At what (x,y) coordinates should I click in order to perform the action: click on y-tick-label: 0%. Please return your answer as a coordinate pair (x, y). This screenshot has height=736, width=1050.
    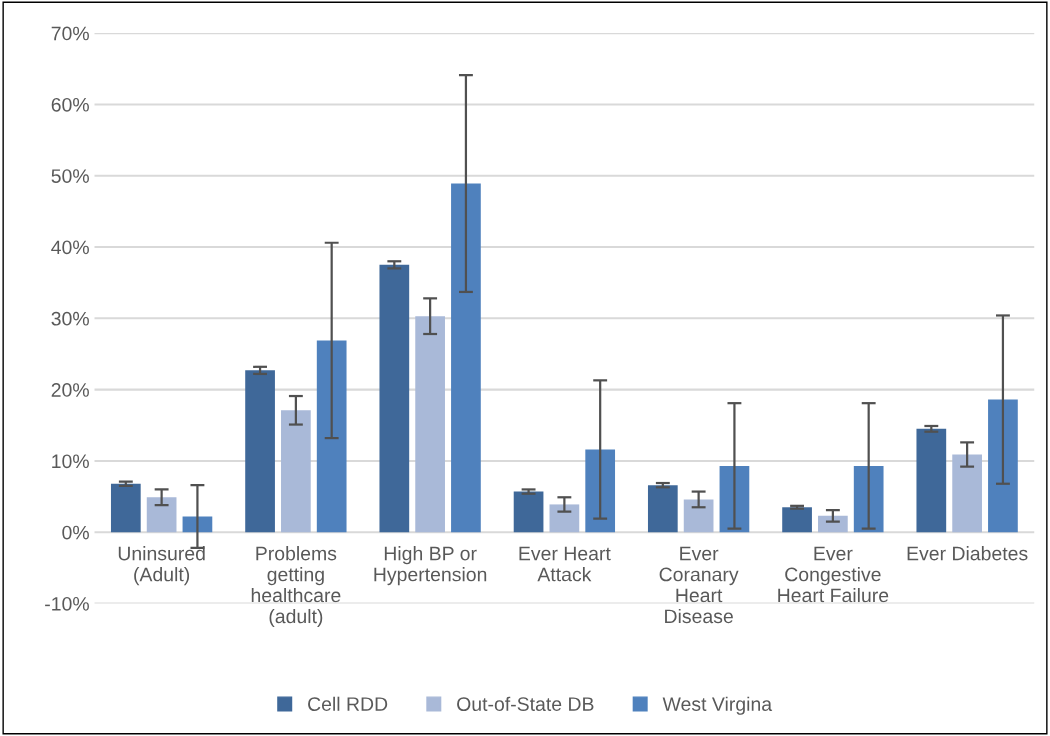
    Looking at the image, I should click on (75, 532).